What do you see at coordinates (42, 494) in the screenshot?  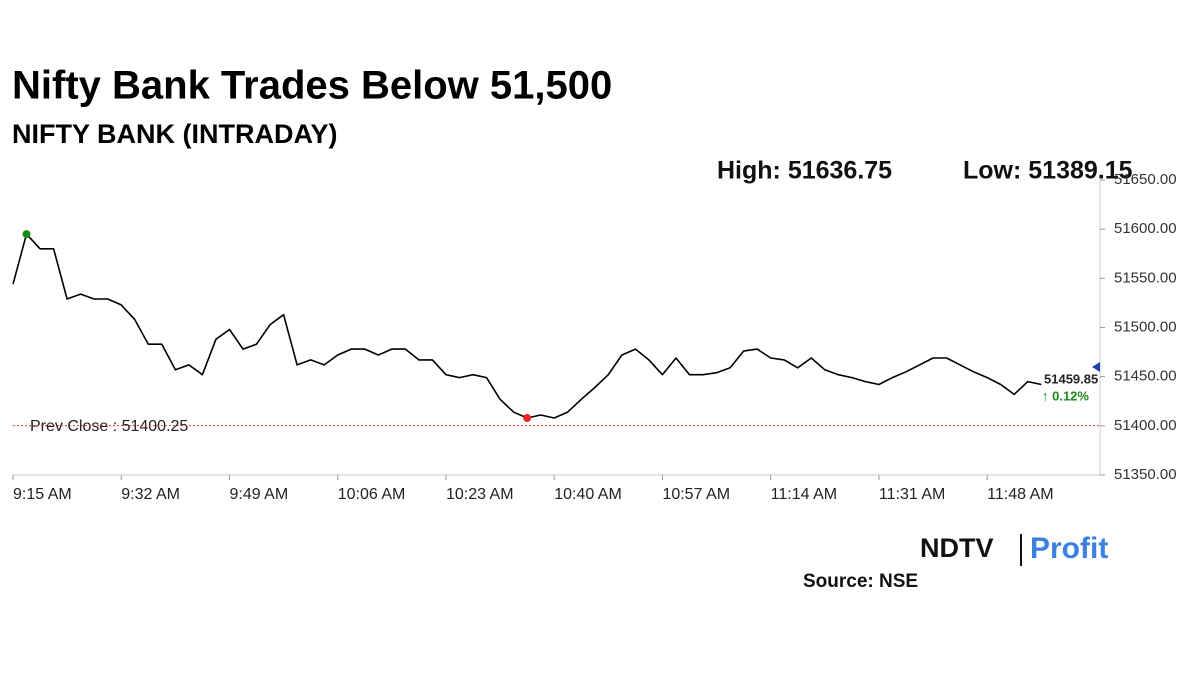 I see `x-tick-label: 9:15 AM` at bounding box center [42, 494].